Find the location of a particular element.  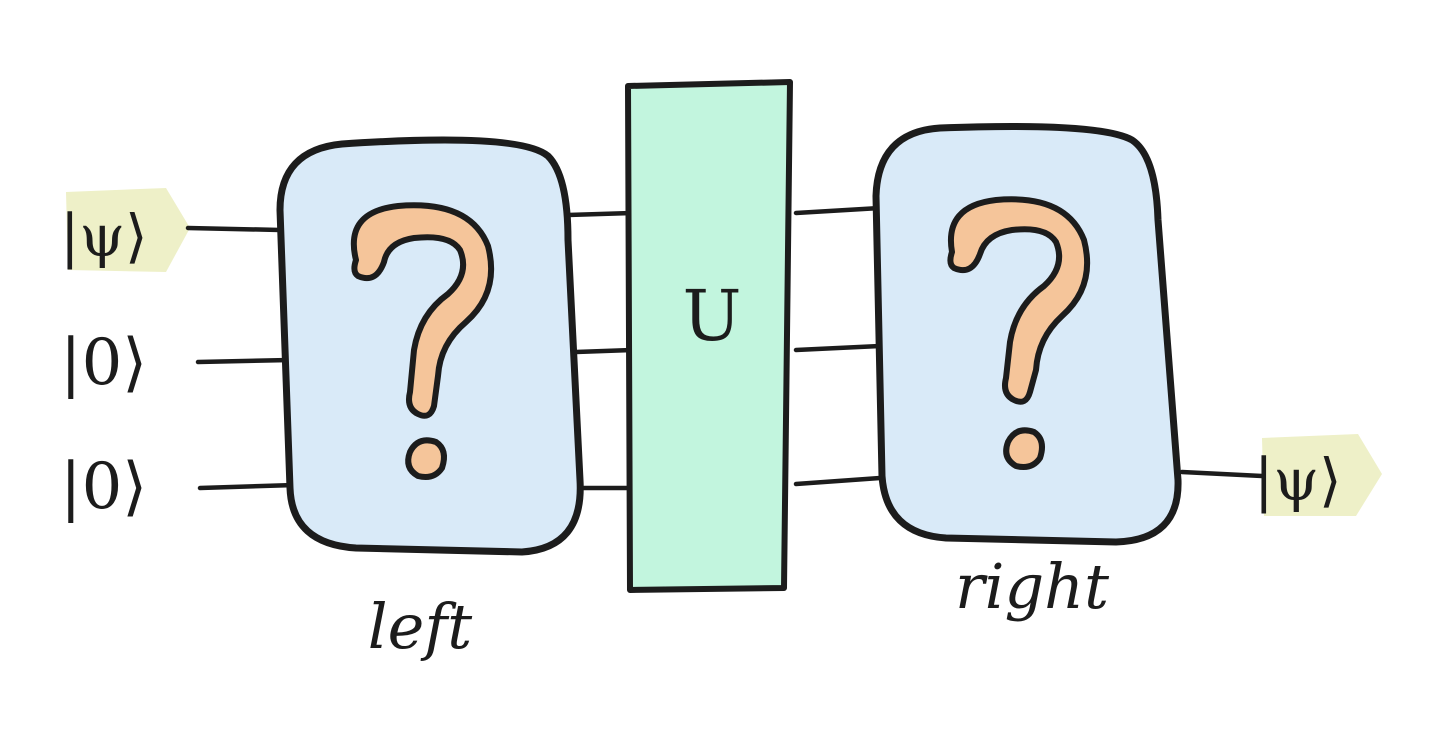

left-caption: left is located at coordinates (420, 626).